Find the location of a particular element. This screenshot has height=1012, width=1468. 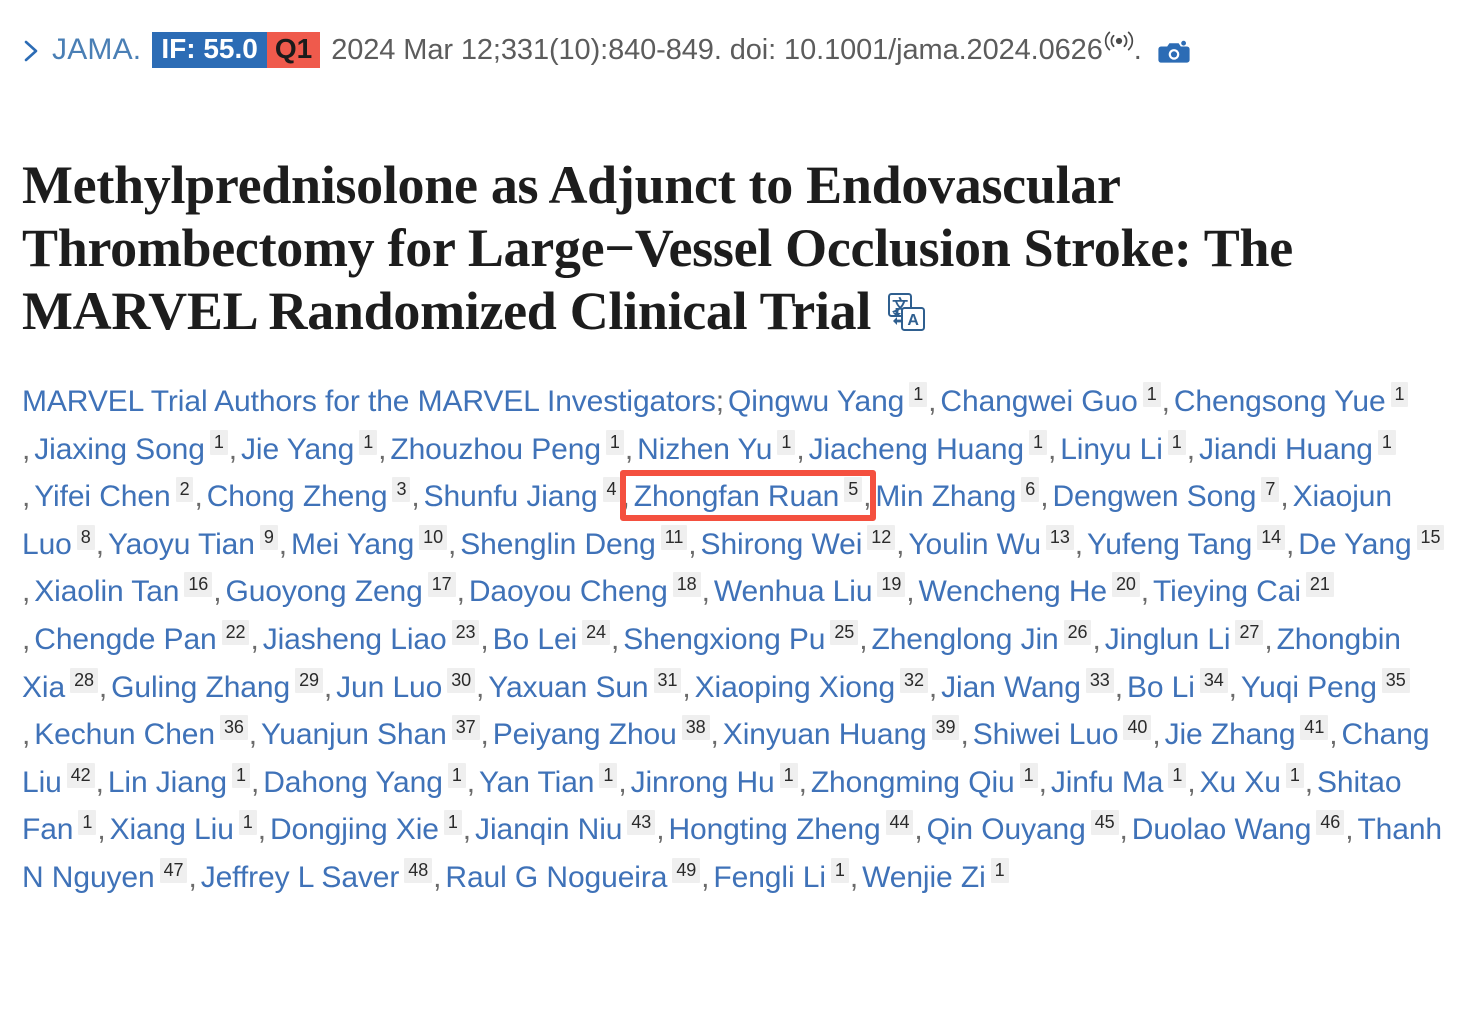

author-affiliation-marker: 15 is located at coordinates (1430, 537).